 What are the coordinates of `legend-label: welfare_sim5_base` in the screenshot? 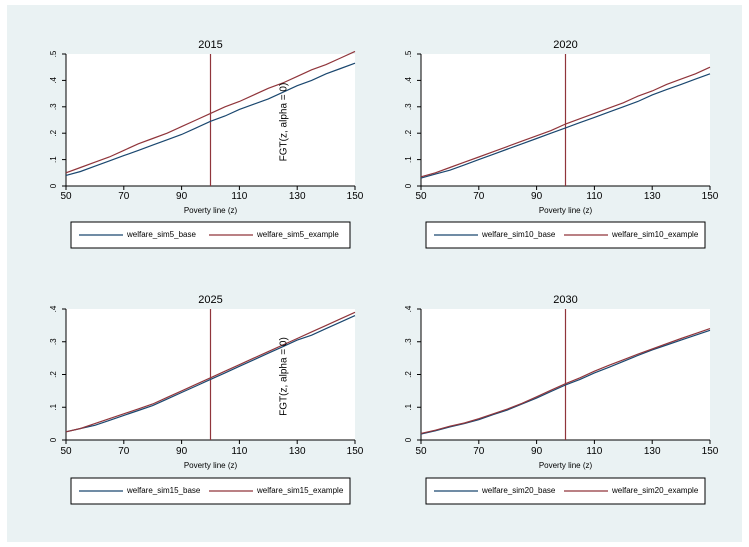 It's located at (161, 234).